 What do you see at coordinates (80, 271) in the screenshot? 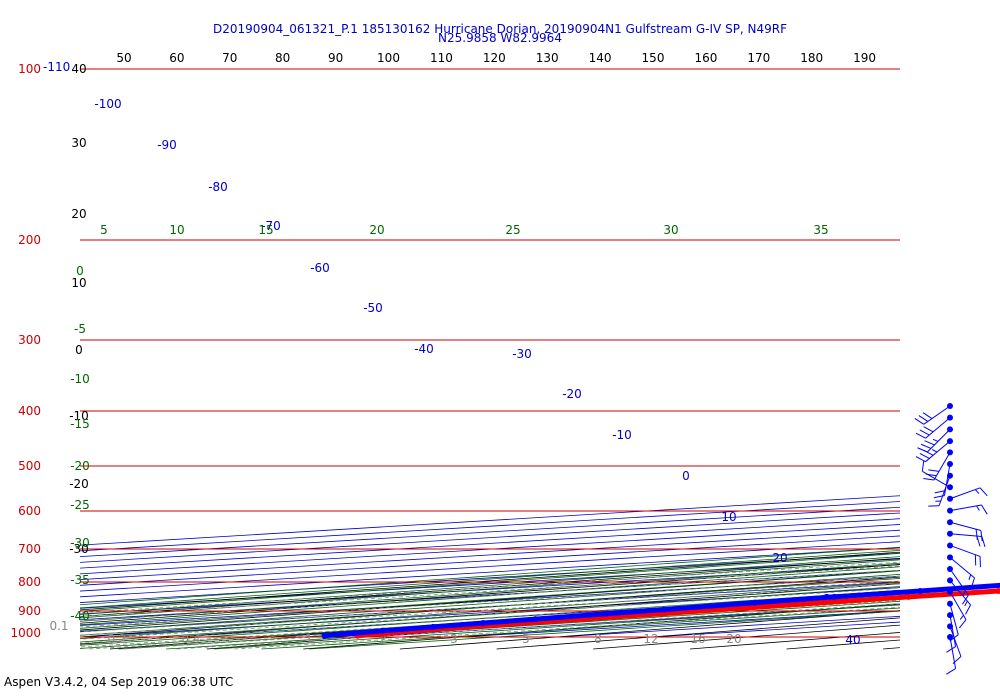
I see `moist-adiabat-label: 0` at bounding box center [80, 271].